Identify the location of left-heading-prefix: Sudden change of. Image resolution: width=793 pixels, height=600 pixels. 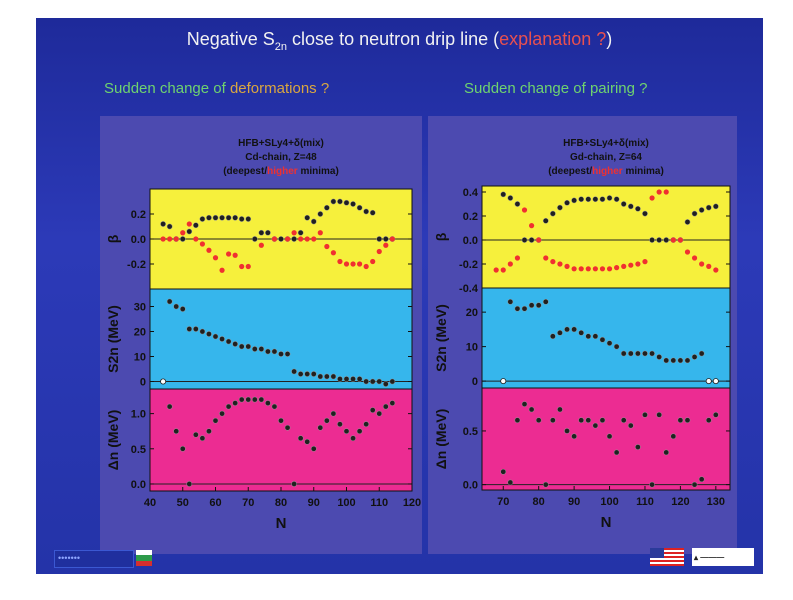
(167, 88).